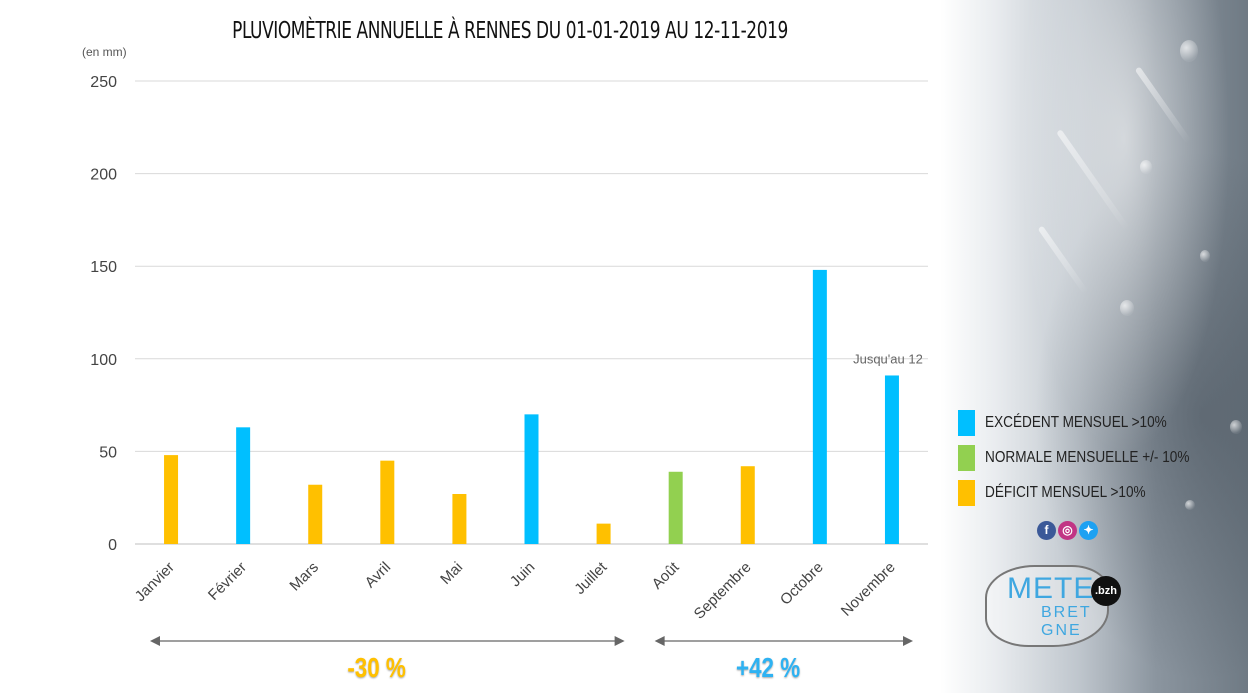 The image size is (1248, 693). Describe the element at coordinates (378, 575) in the screenshot. I see `x-tick-label: Avril` at that location.